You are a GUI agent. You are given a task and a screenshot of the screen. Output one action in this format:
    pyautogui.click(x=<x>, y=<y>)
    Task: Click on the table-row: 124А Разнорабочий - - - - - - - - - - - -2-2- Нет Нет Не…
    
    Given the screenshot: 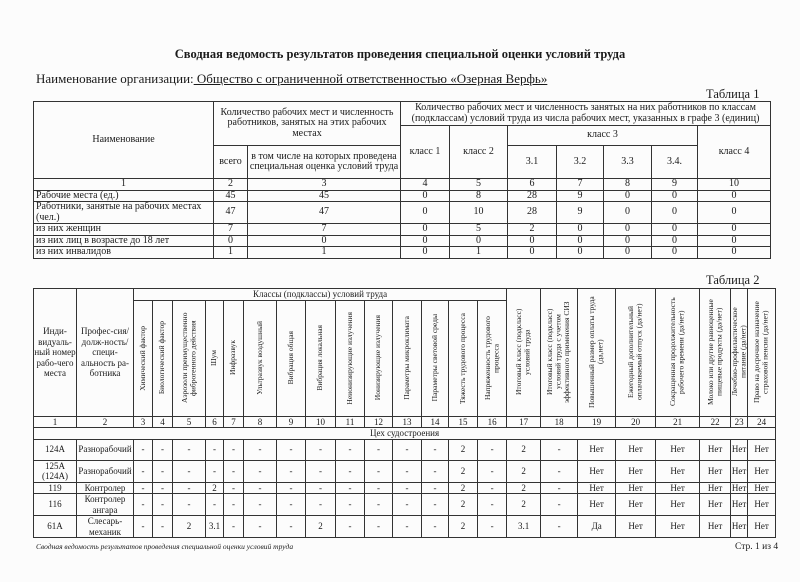 What is the action you would take?
    pyautogui.click(x=405, y=449)
    